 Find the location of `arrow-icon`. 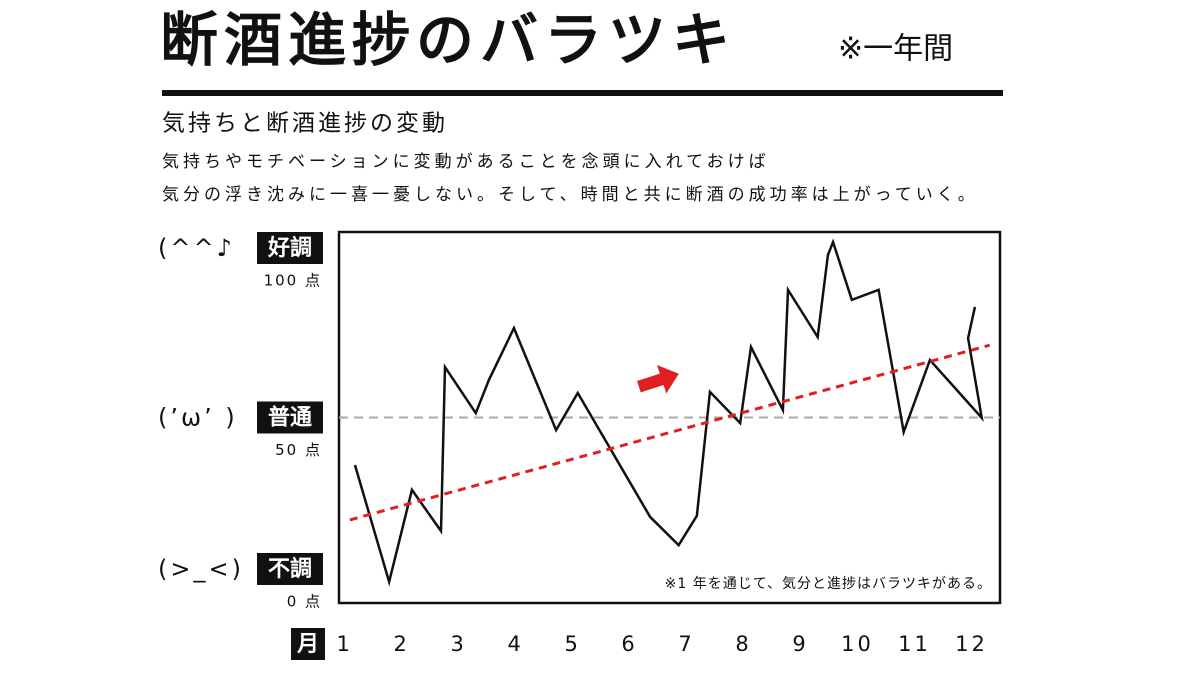

arrow-icon is located at coordinates (658, 379).